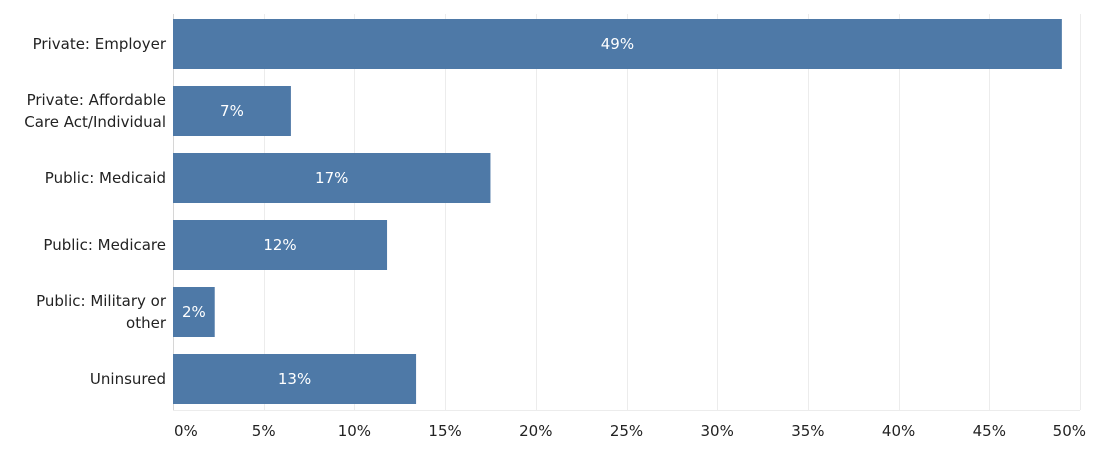  I want to click on category-label: Private: Affordable, so click(96, 100).